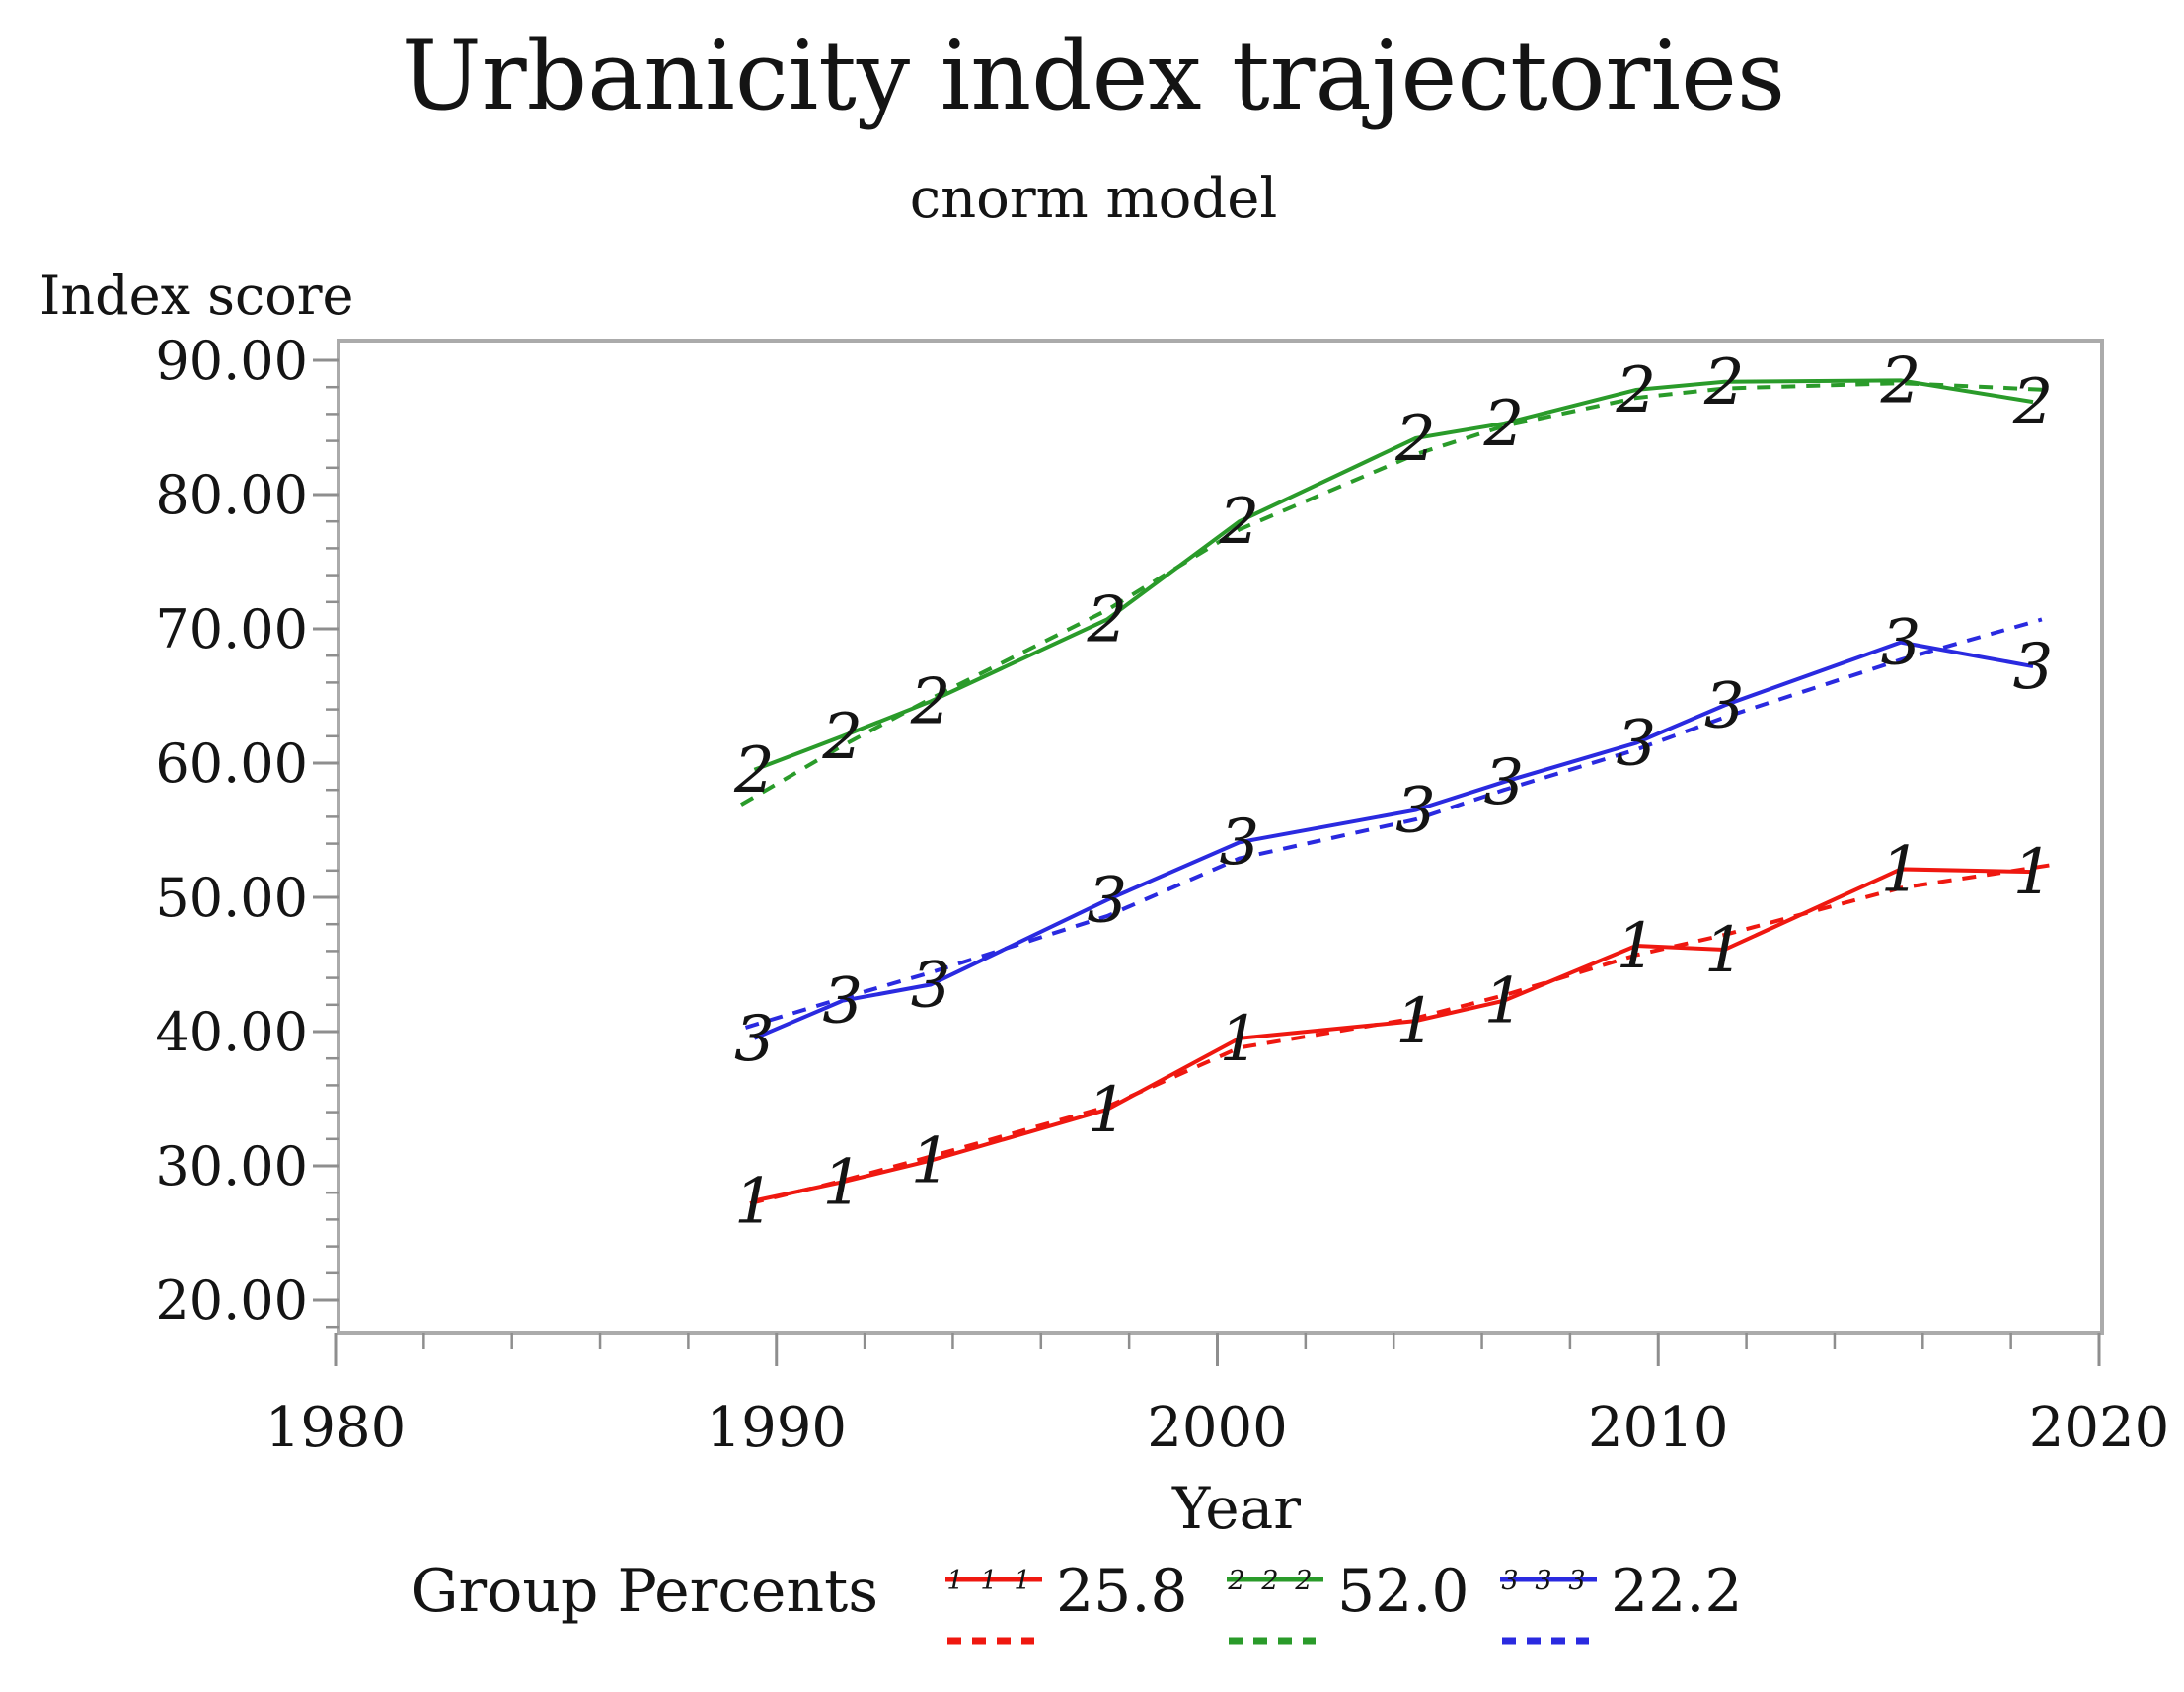 Image resolution: width=2184 pixels, height=1692 pixels. Describe the element at coordinates (1093, 76) in the screenshot. I see `chart-title: Urbanicity index trajectories` at that location.